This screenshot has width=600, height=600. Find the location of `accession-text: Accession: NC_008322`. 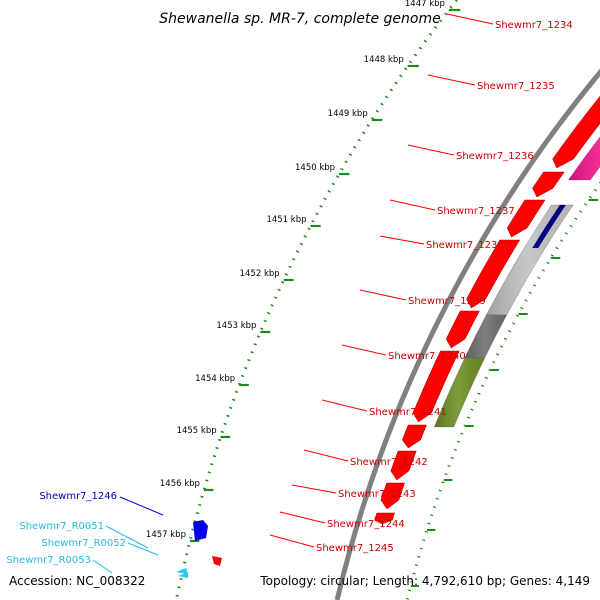

accession-text: Accession: NC_008322 is located at coordinates (77, 581).